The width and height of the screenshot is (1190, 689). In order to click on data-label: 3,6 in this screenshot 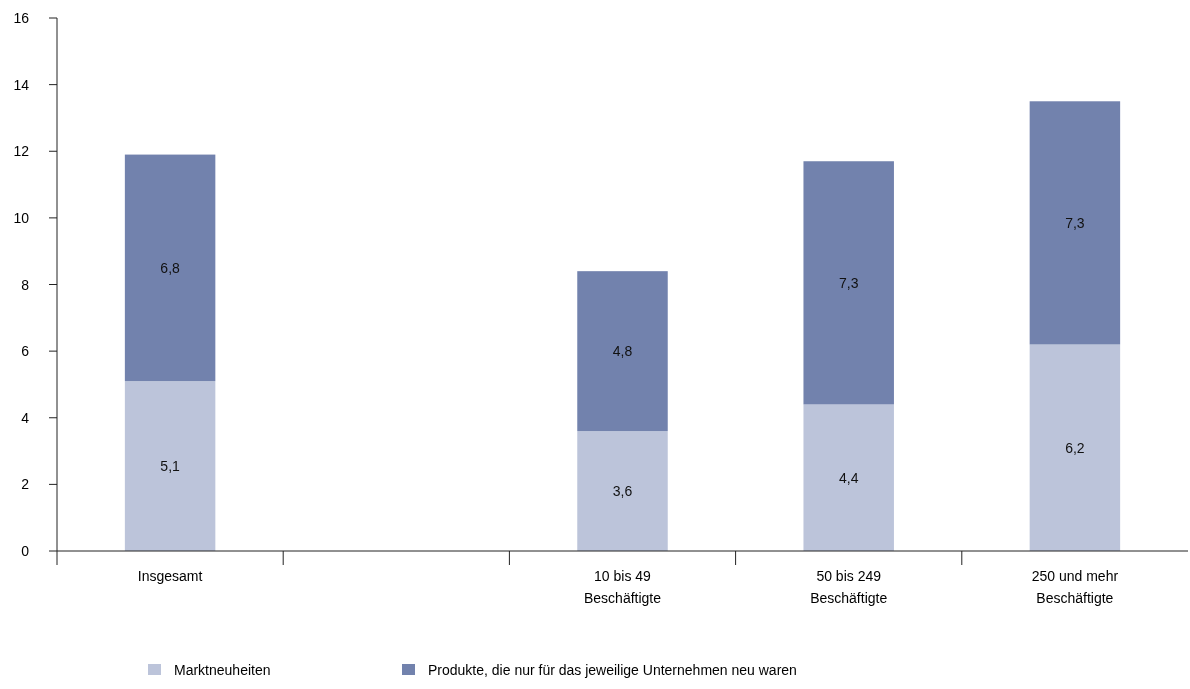, I will do `click(622, 491)`.